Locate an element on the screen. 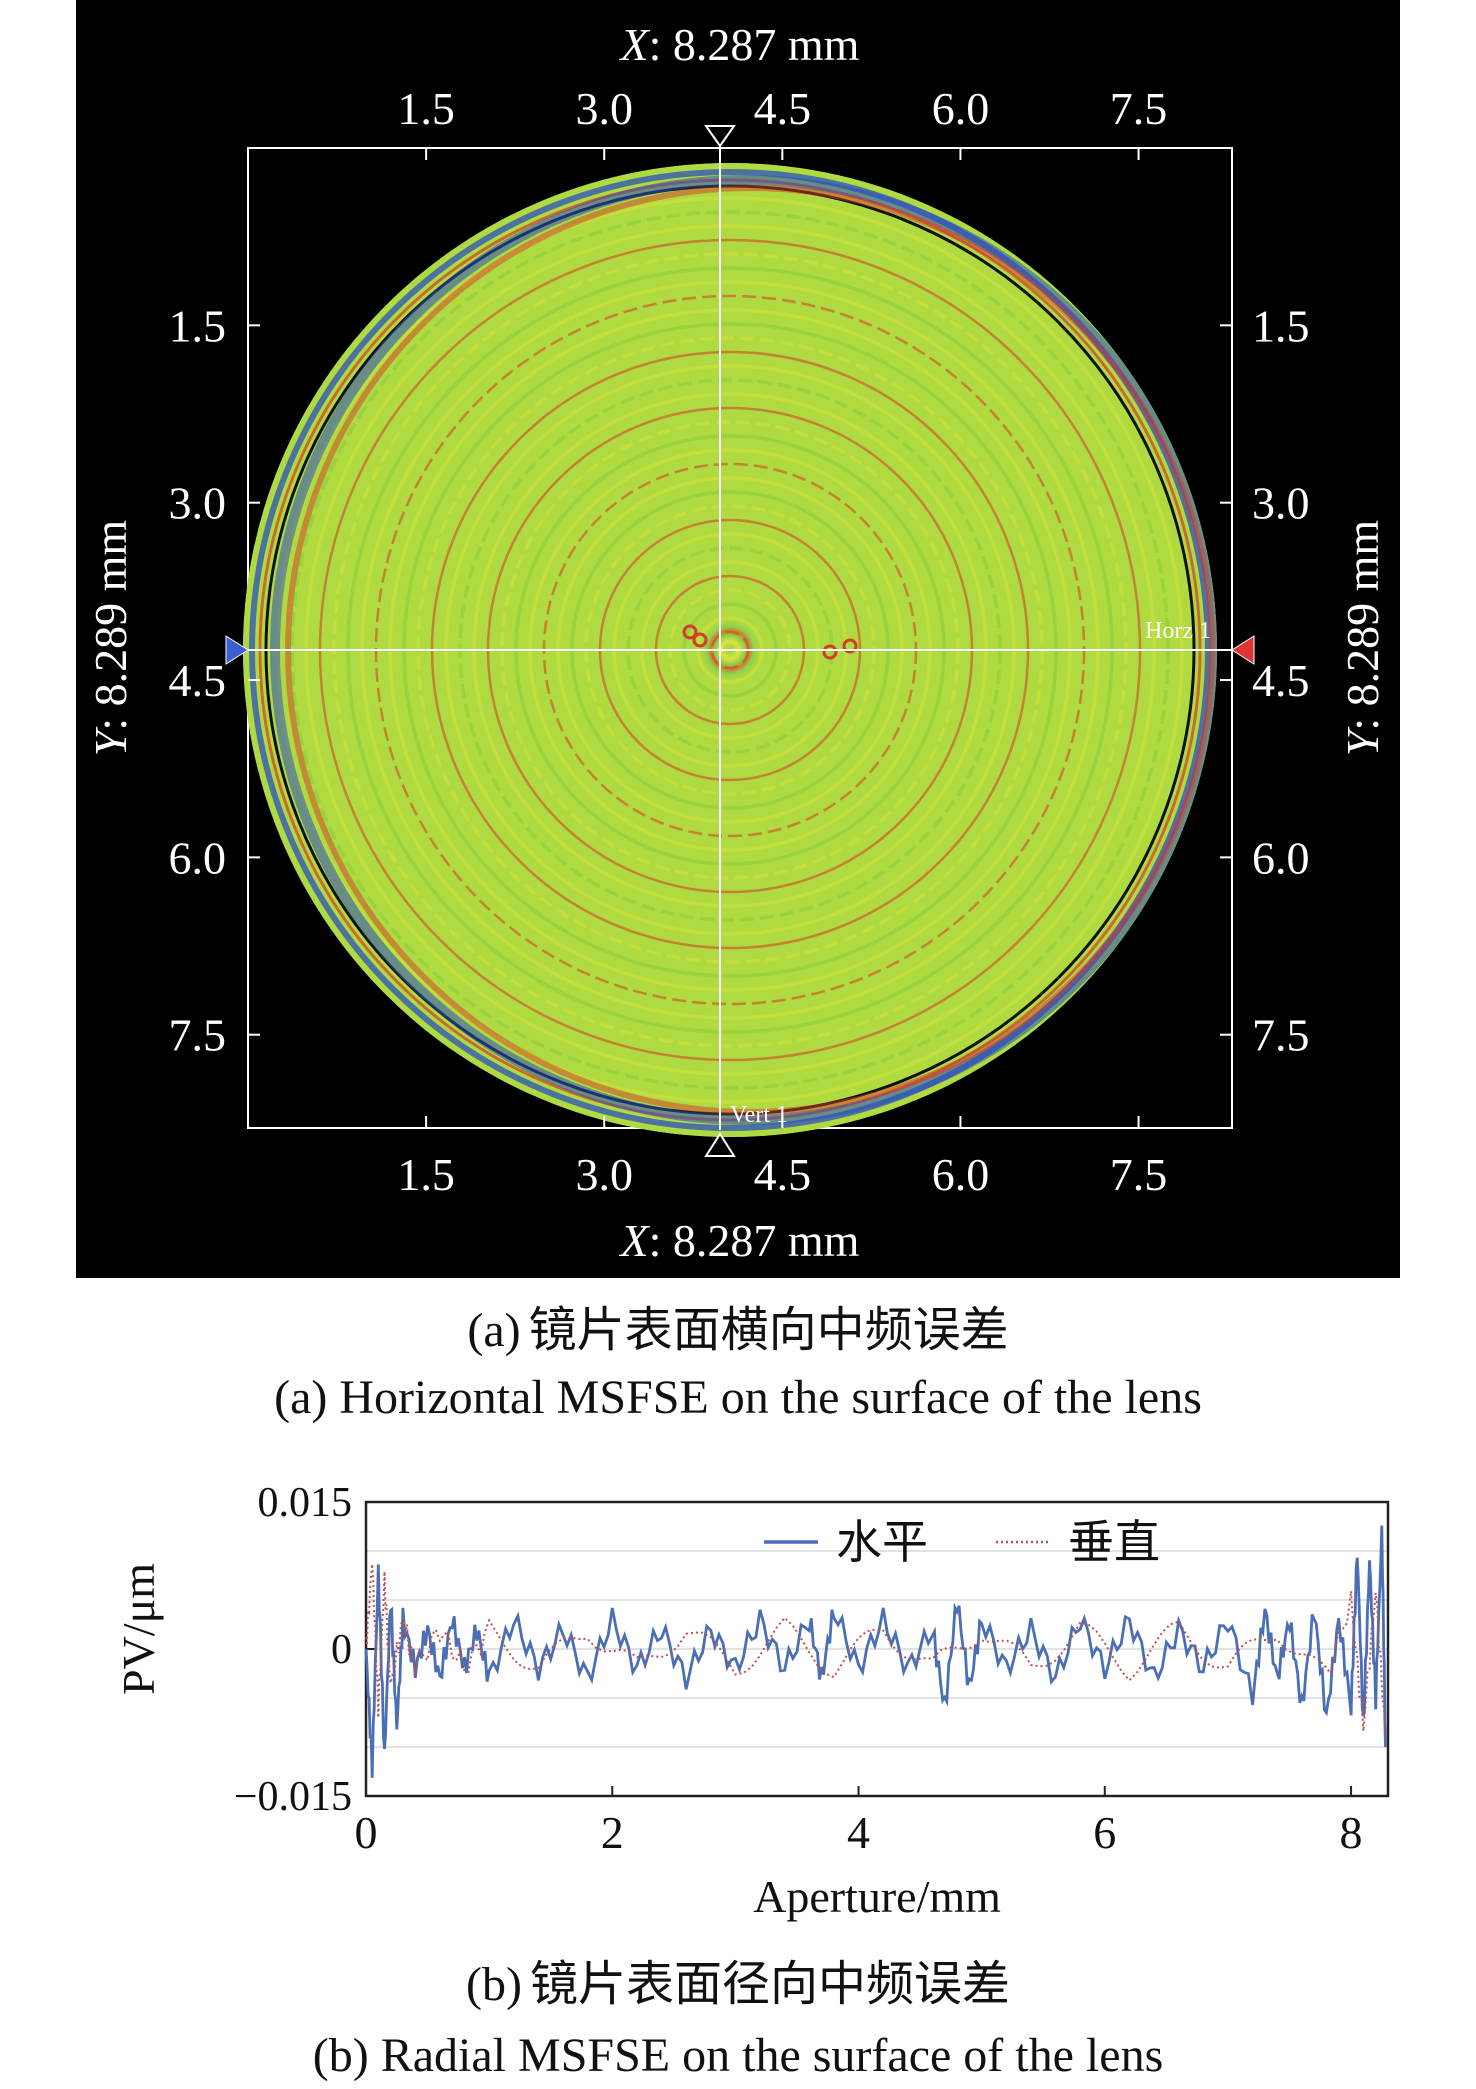  y-axis-label: PV/μm is located at coordinates (138, 1629).